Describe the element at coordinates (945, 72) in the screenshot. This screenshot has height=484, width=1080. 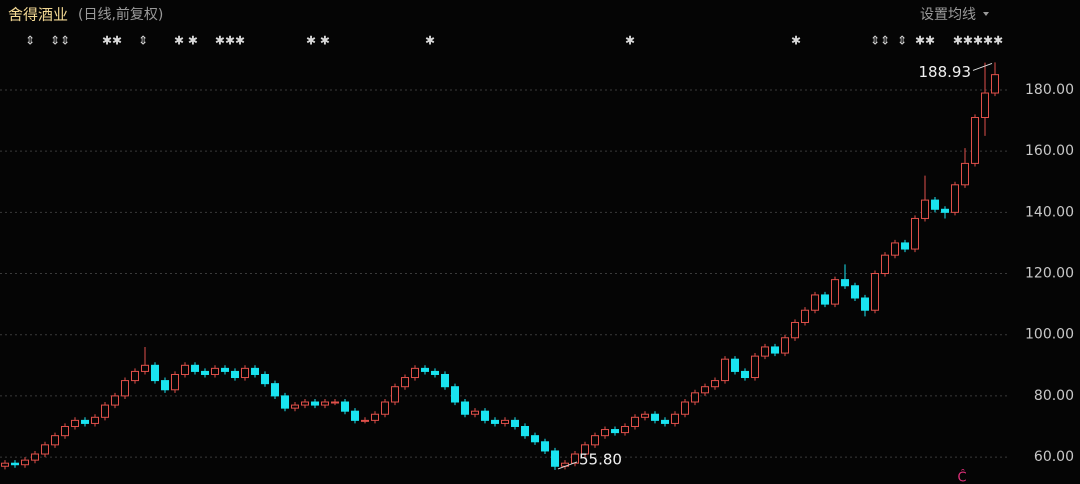
I see `high-label: 188.93` at that location.